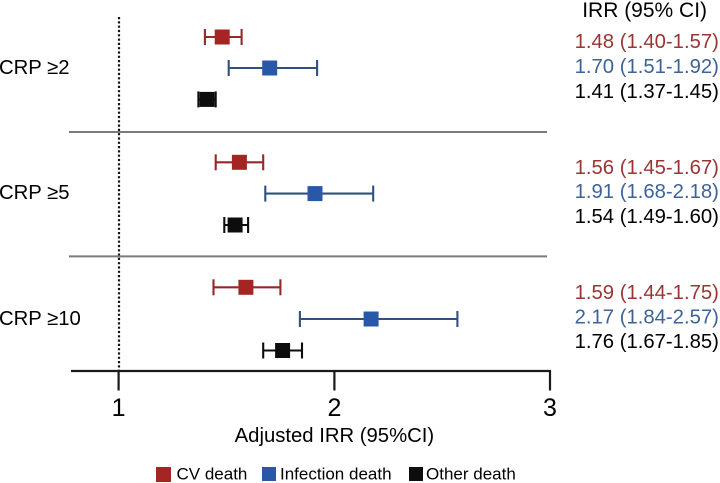  I want to click on svg-text: Other death, so click(471, 473).